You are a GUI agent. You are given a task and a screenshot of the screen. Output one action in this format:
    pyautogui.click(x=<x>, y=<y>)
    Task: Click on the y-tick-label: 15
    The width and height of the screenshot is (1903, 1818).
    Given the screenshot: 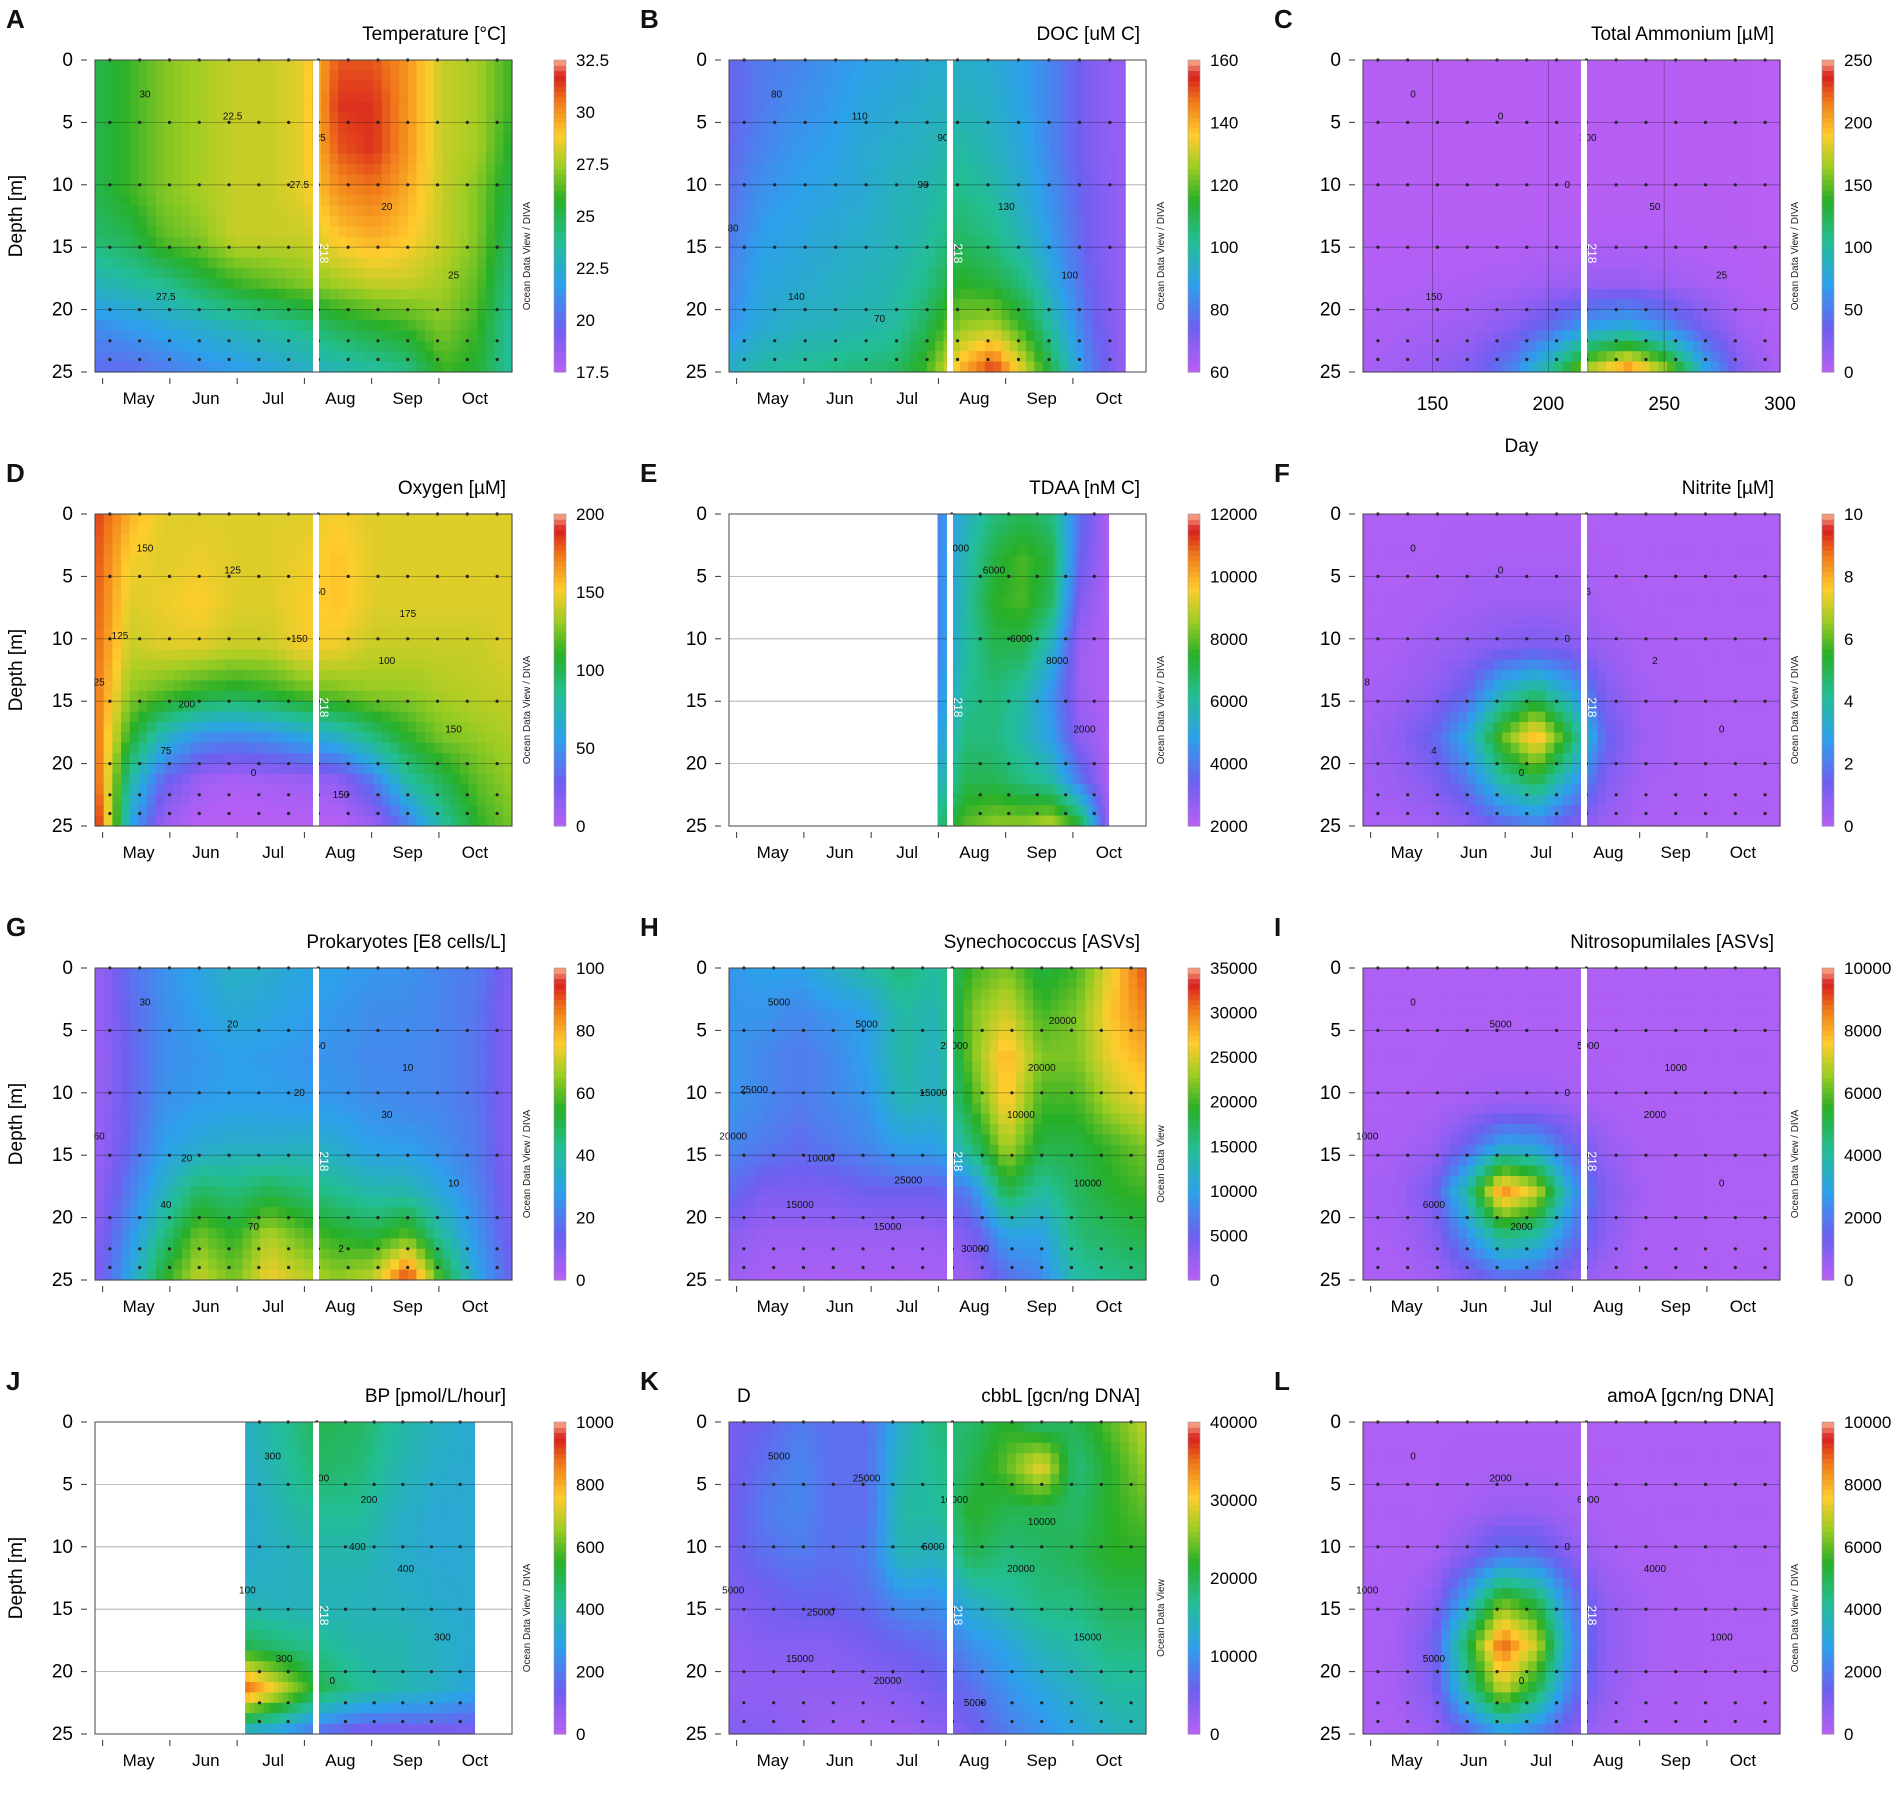 What is the action you would take?
    pyautogui.click(x=1330, y=247)
    